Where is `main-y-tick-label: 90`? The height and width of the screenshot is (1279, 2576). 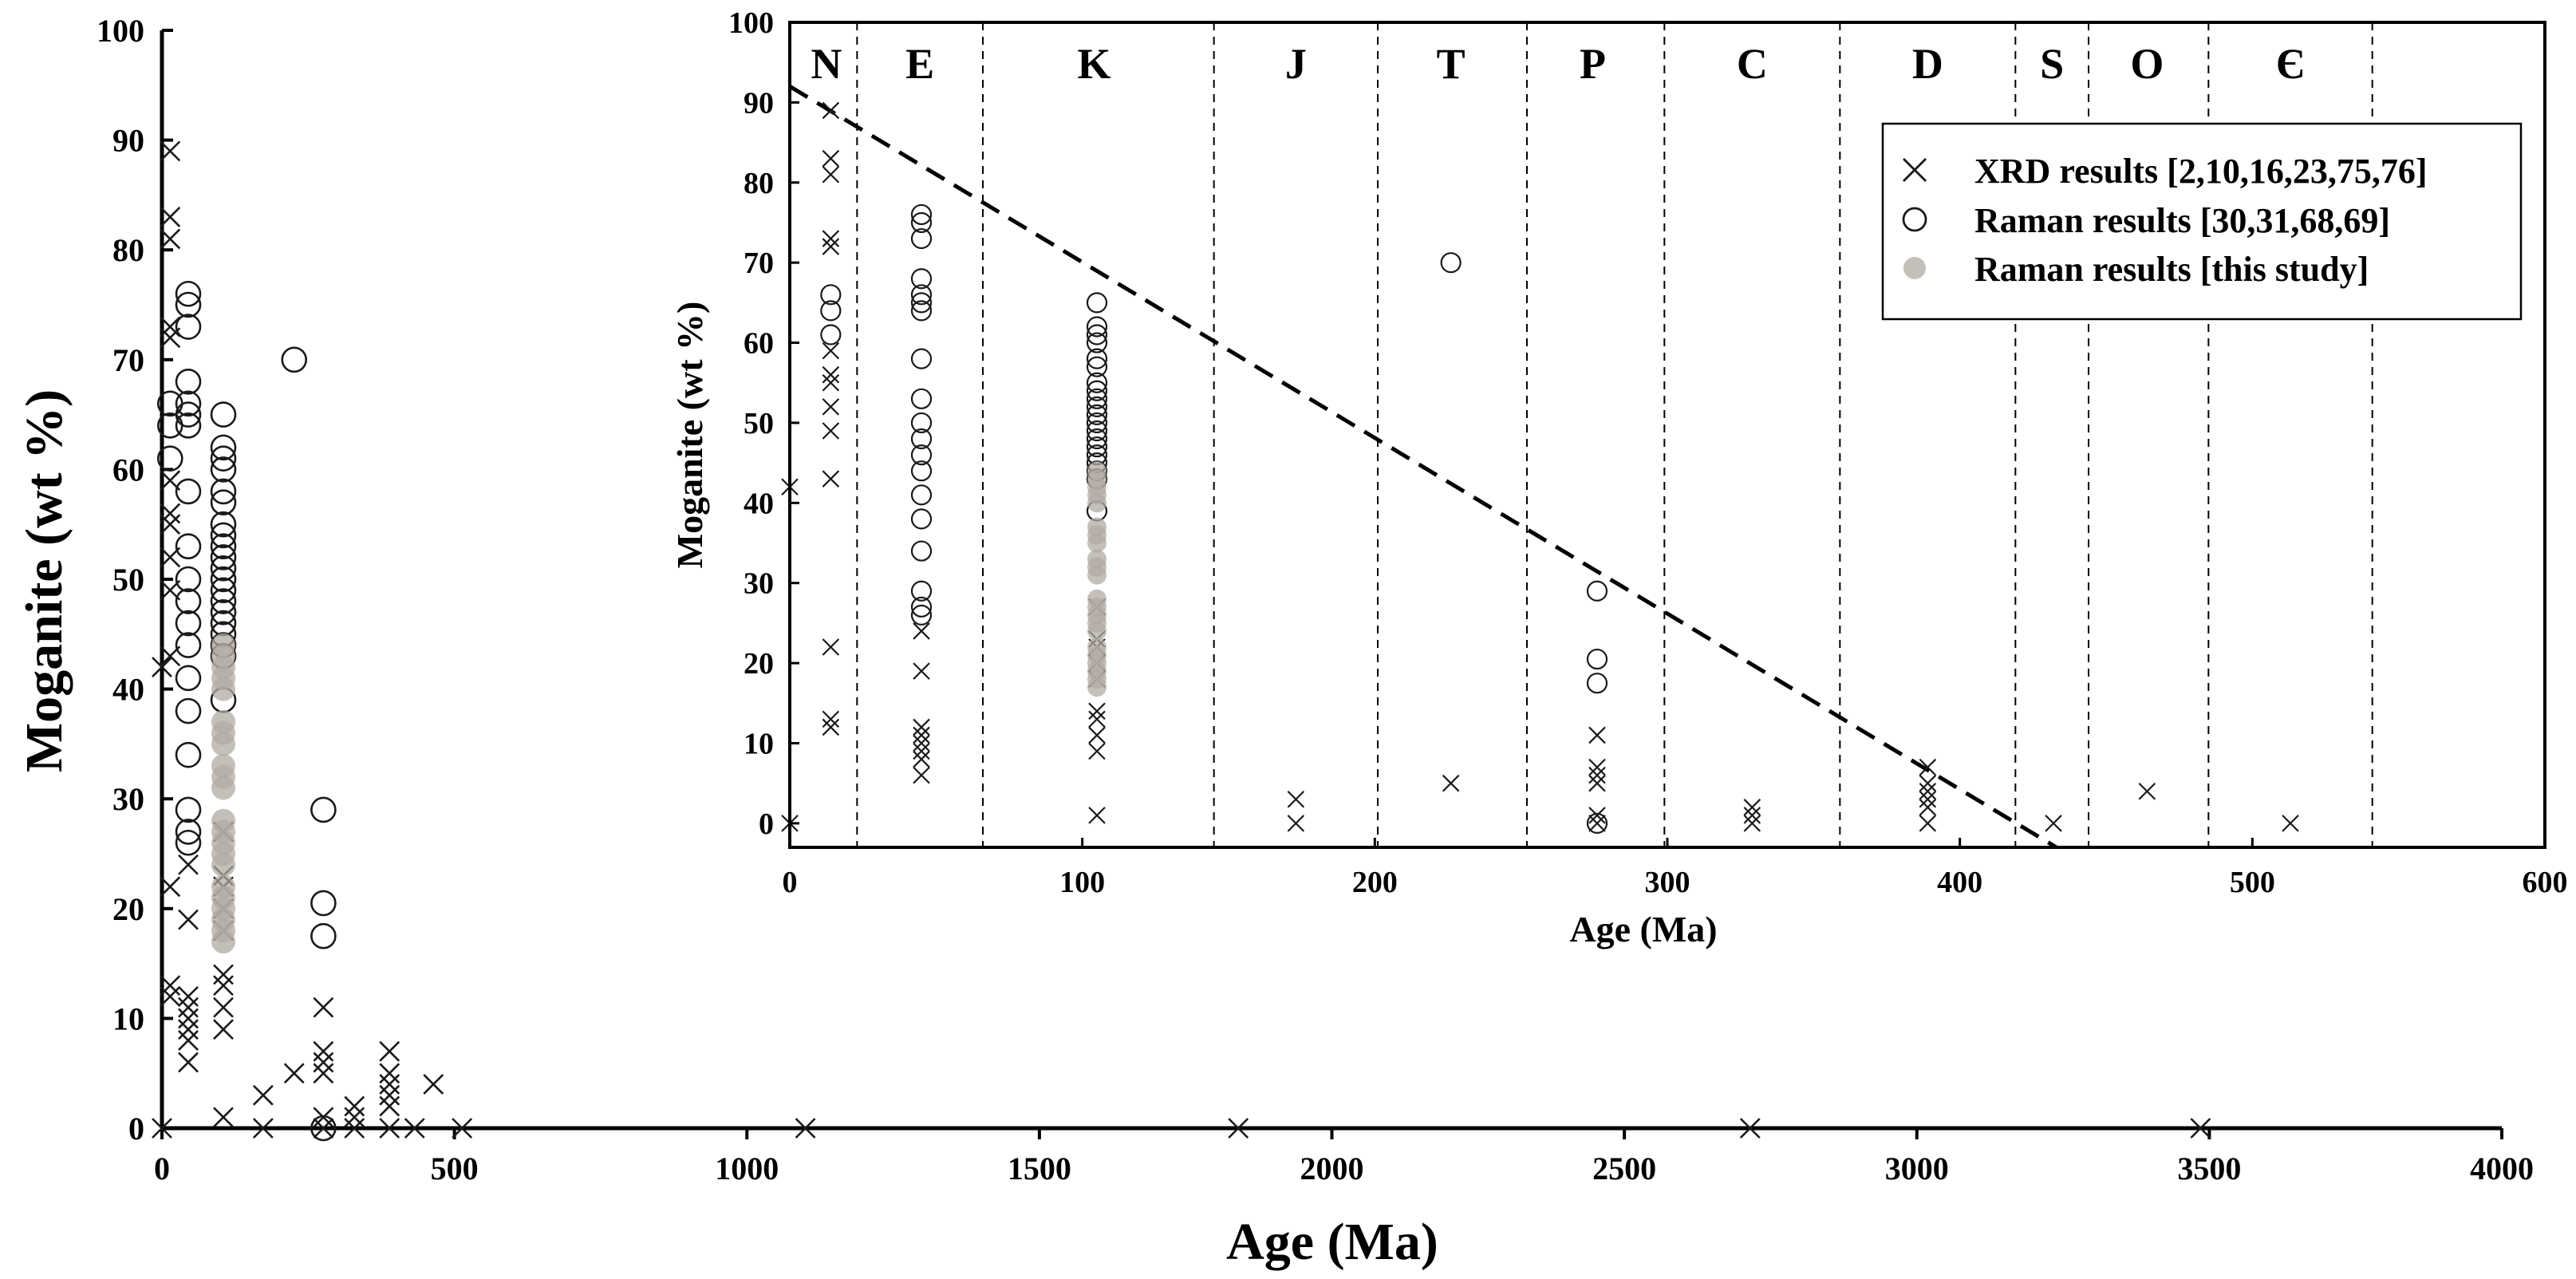
main-y-tick-label: 90 is located at coordinates (128, 141).